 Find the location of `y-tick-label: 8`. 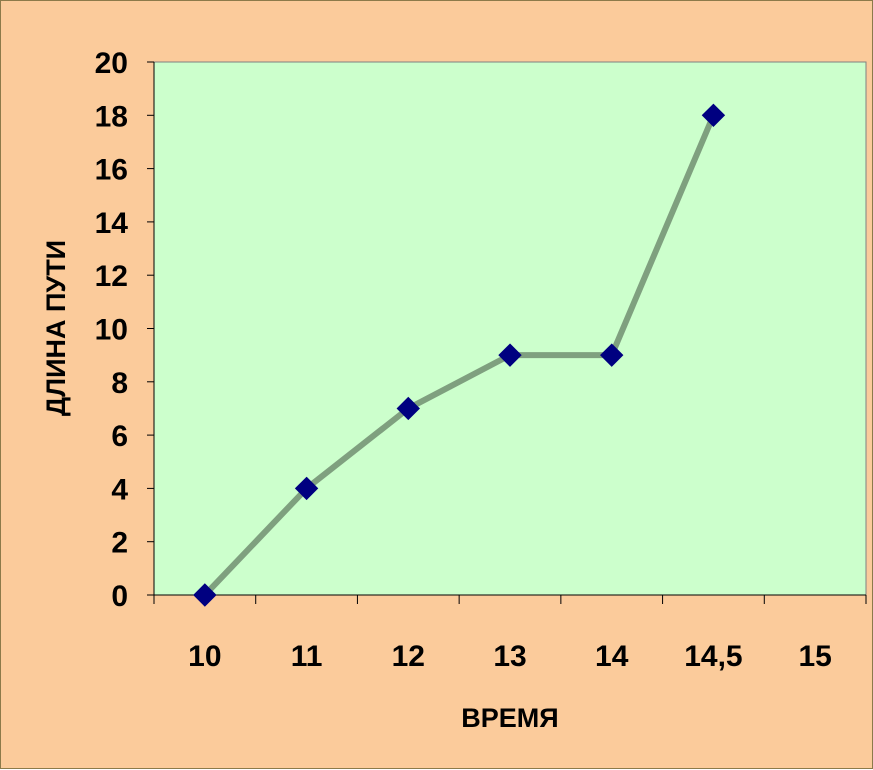

y-tick-label: 8 is located at coordinates (119, 383).